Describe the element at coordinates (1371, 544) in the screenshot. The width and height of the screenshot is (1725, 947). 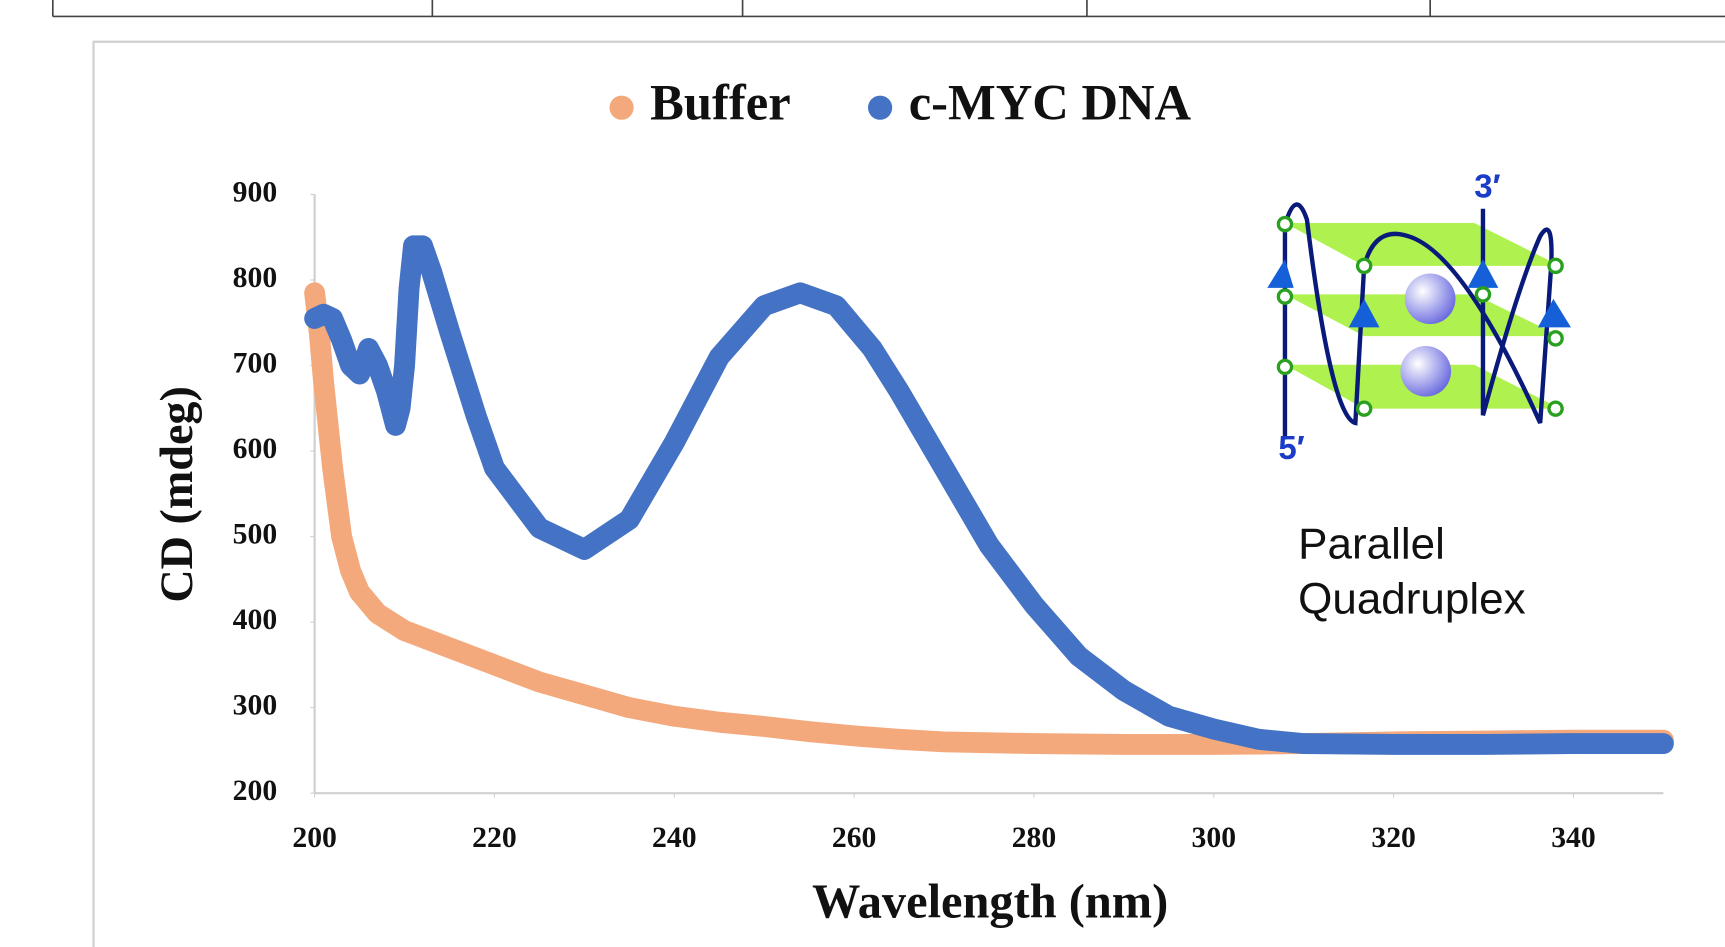
I see `annotation: Parallel` at that location.